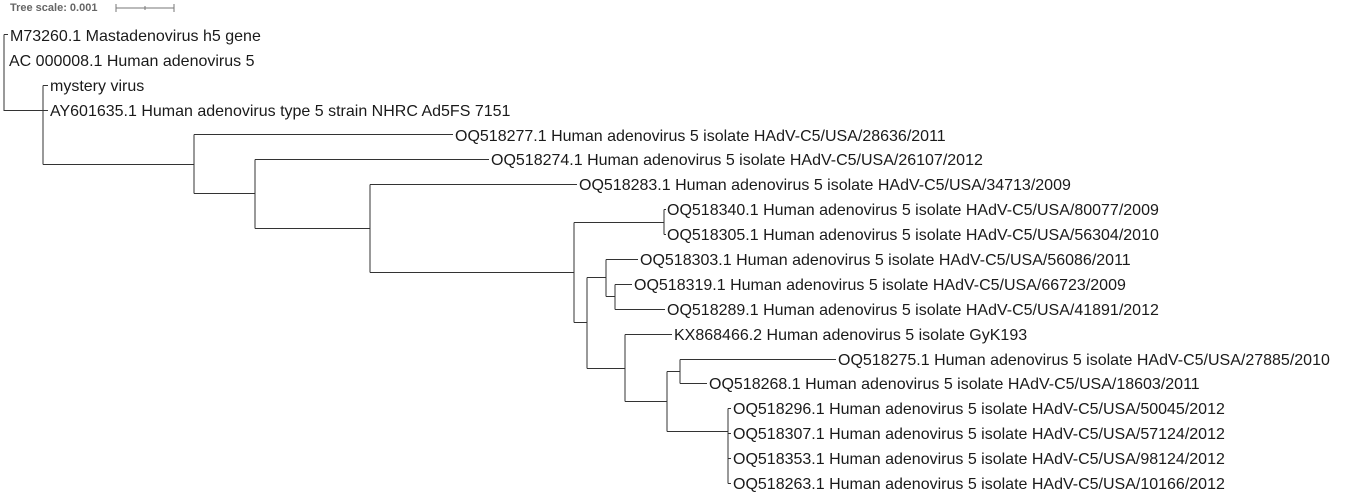  I want to click on leaf-label-AC000008: AC 000008.1 Human adenovirus 5, so click(132, 61).